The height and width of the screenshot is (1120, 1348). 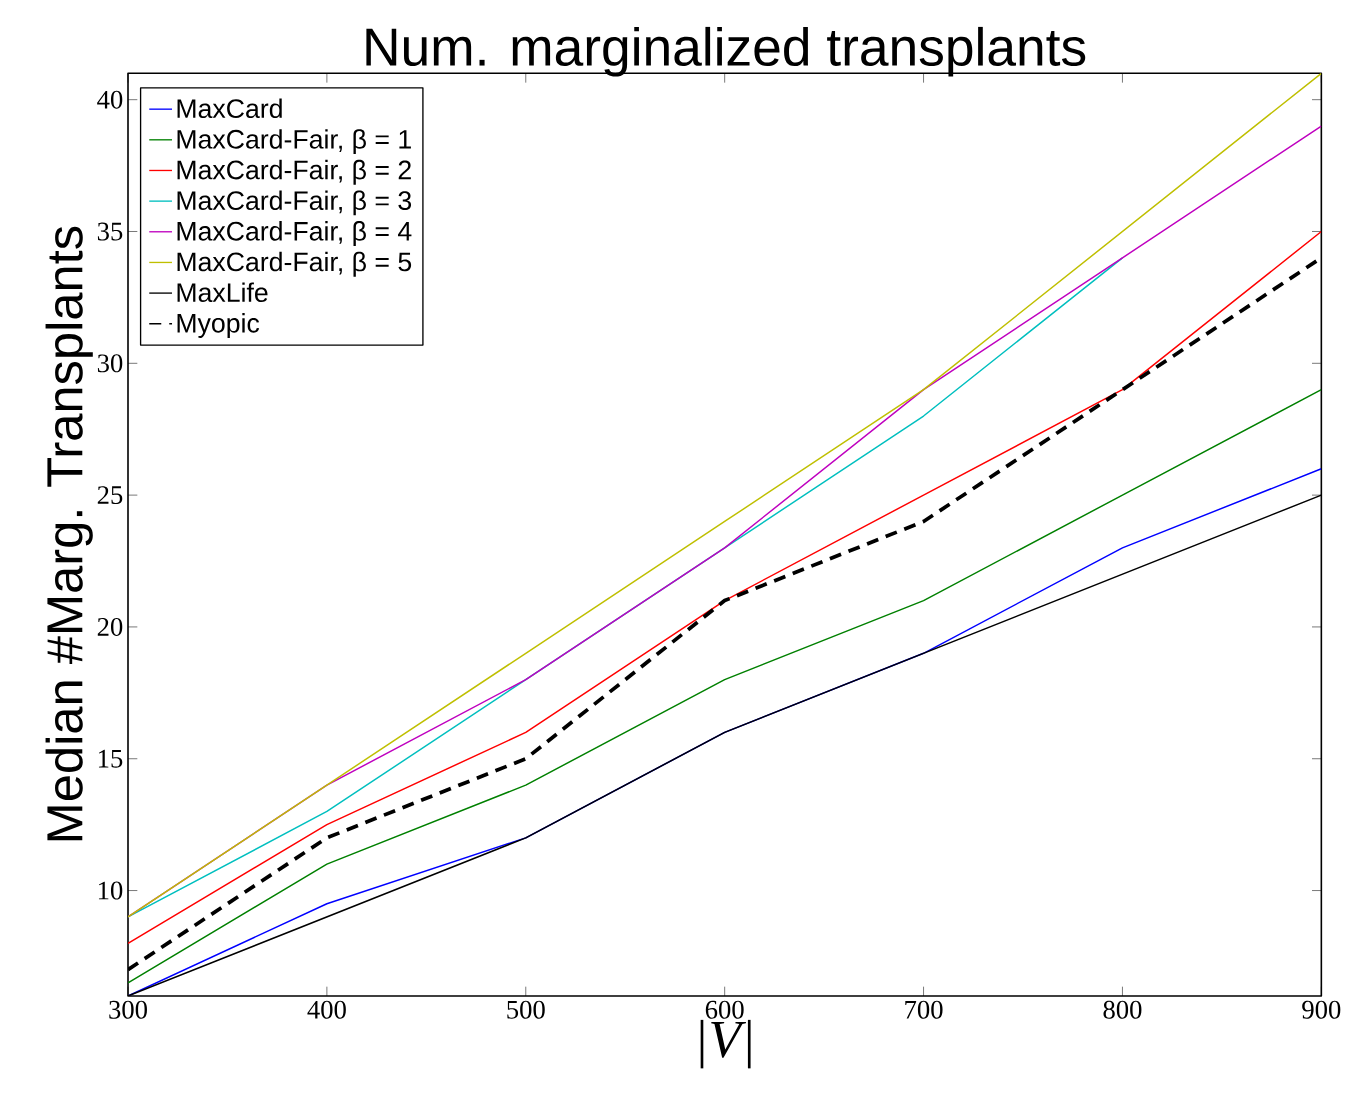 What do you see at coordinates (725, 1044) in the screenshot?
I see `x-axis-title: |V|` at bounding box center [725, 1044].